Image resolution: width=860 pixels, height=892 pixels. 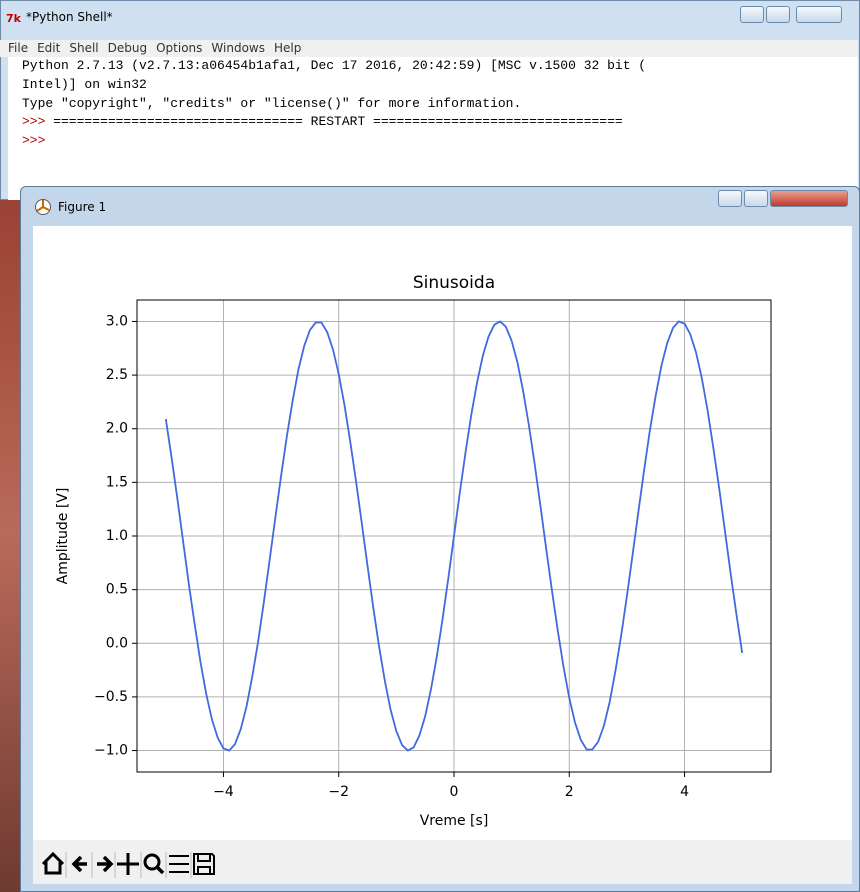 What do you see at coordinates (338, 792) in the screenshot?
I see `x-tick-label: −2` at bounding box center [338, 792].